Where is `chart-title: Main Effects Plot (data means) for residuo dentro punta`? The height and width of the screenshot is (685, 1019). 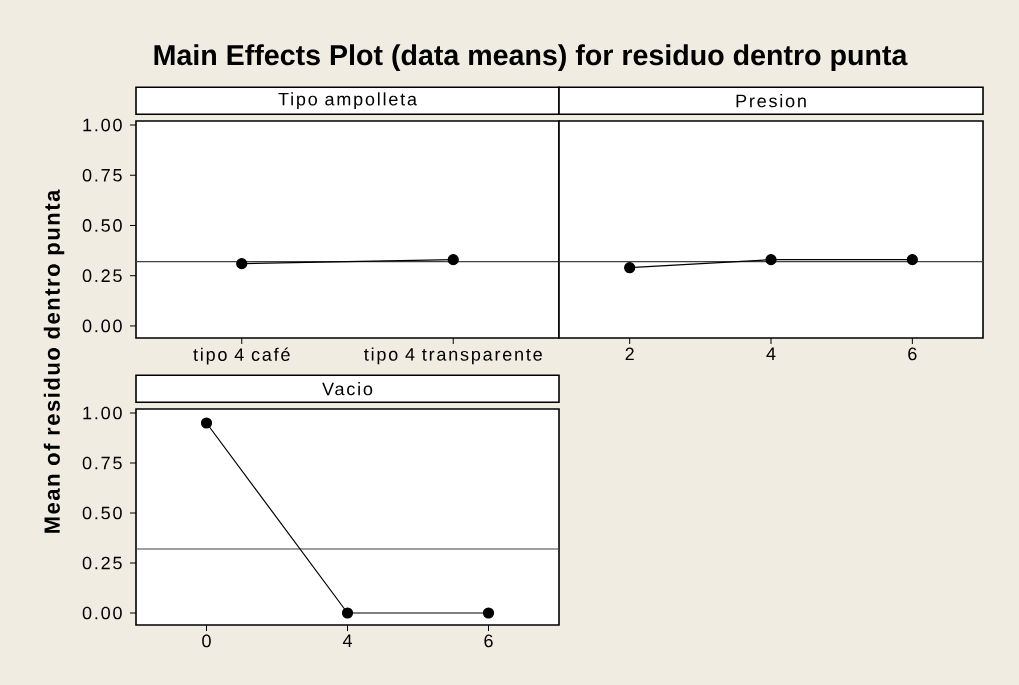
chart-title: Main Effects Plot (data means) for residuo dentro punta is located at coordinates (531, 57).